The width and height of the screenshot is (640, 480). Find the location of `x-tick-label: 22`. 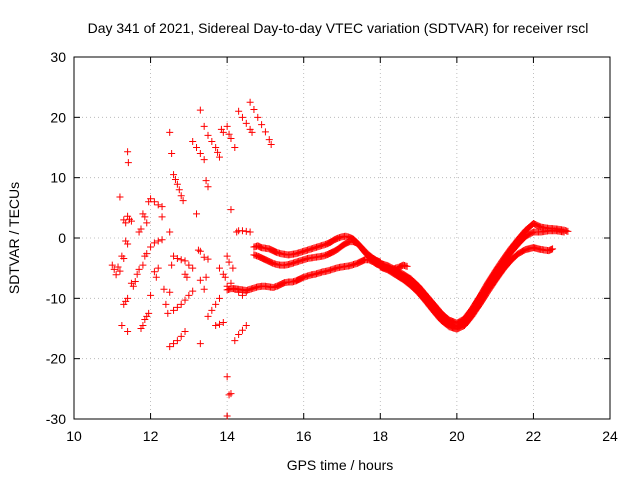

x-tick-label: 22 is located at coordinates (534, 436).